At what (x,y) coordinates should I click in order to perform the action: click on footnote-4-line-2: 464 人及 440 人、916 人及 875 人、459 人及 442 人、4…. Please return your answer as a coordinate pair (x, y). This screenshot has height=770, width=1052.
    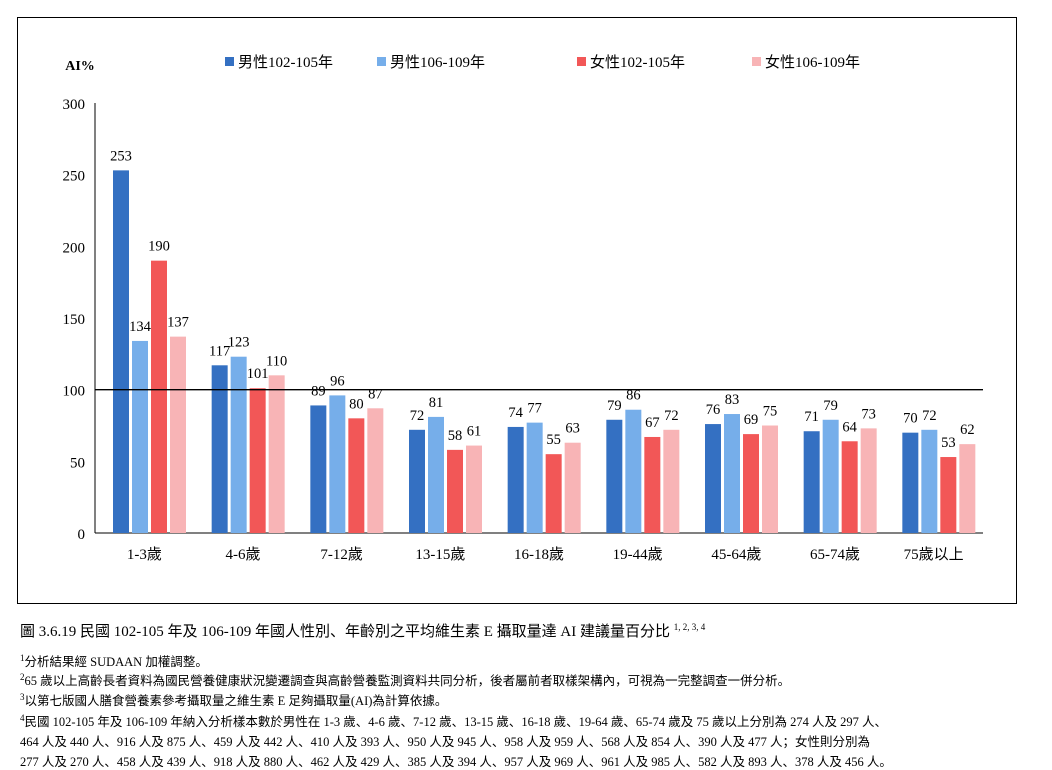
    Looking at the image, I should click on (445, 742).